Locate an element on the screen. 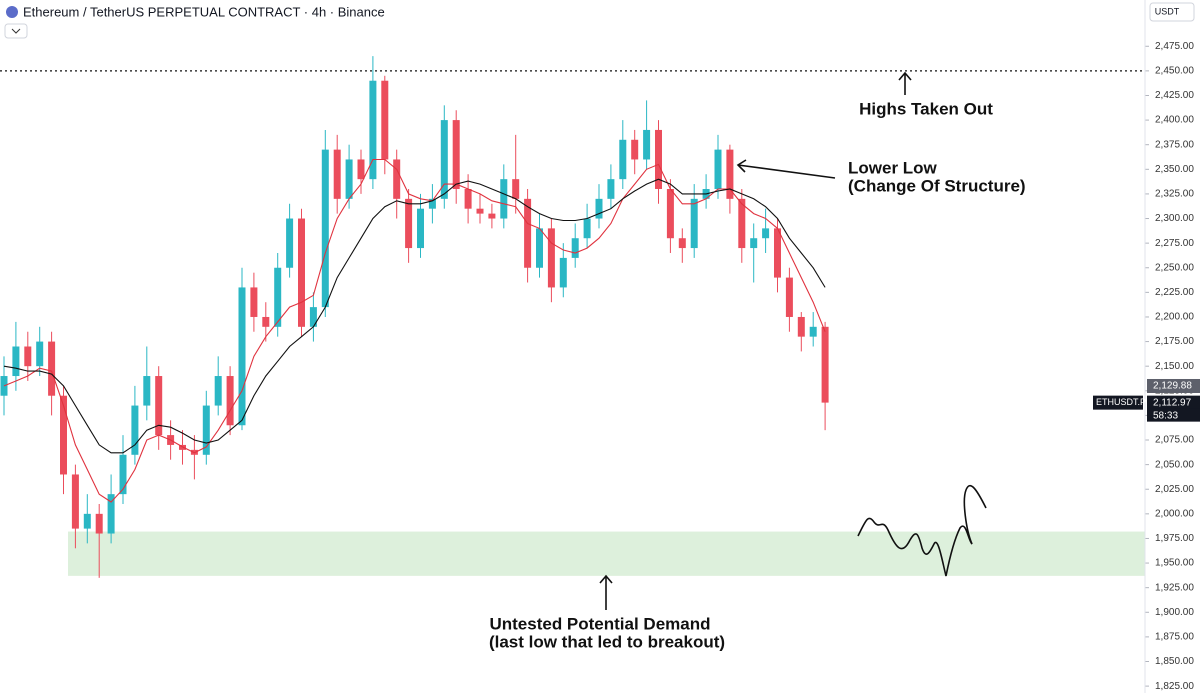  currency-label: USDT is located at coordinates (1167, 11).